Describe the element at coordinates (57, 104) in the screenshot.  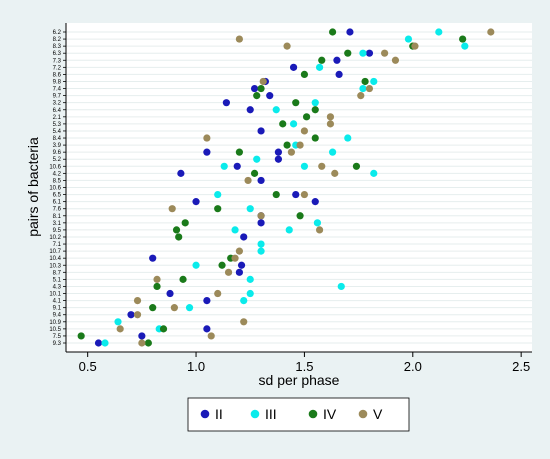
I see `y-tick-label: 3.2` at that location.